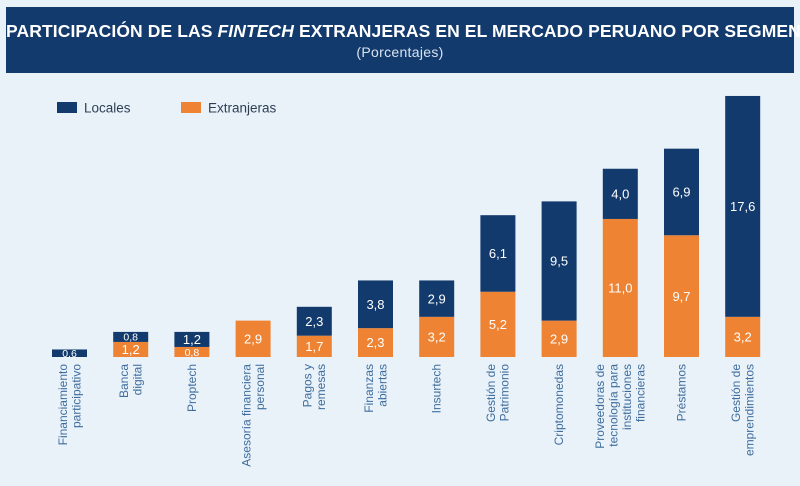 This screenshot has height=486, width=800. I want to click on data-label-locales: 2,3, so click(314, 321).